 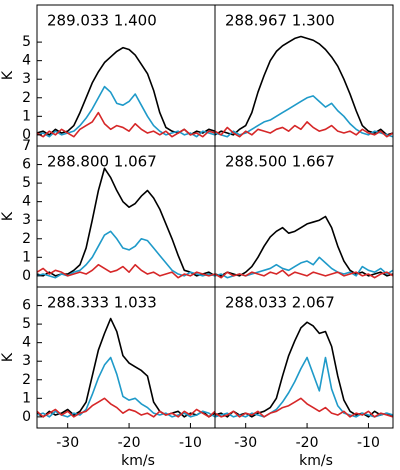 I want to click on panel-title: 288.800 1.067, so click(x=102, y=162).